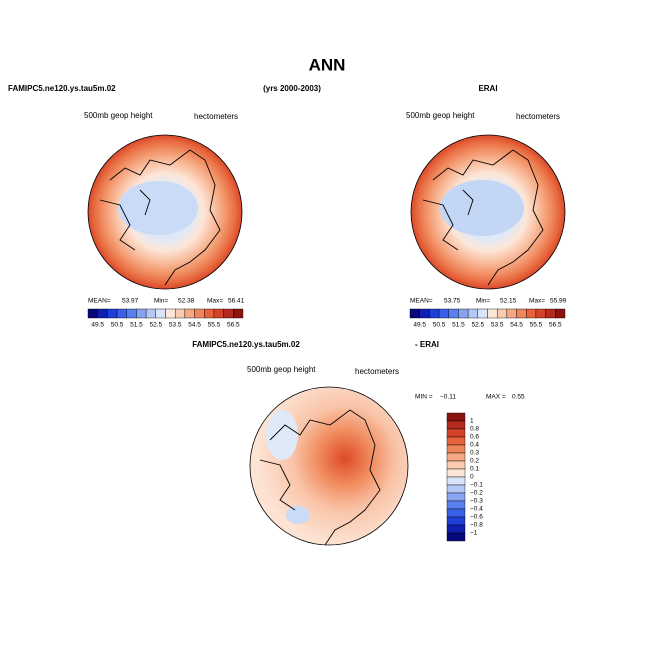 Image resolution: width=654 pixels, height=654 pixels. What do you see at coordinates (474, 445) in the screenshot?
I see `colorbar-label: 0.4` at bounding box center [474, 445].